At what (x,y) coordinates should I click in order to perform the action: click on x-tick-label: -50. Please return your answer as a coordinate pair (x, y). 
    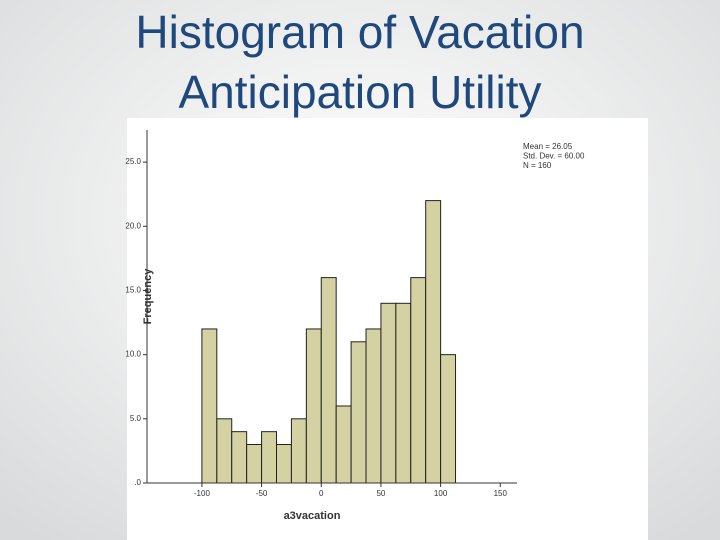
    Looking at the image, I should click on (262, 493).